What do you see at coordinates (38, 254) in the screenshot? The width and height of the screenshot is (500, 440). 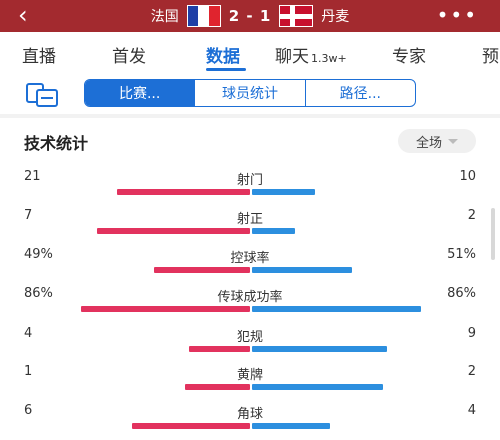 I see `home-stat-value: 49%` at bounding box center [38, 254].